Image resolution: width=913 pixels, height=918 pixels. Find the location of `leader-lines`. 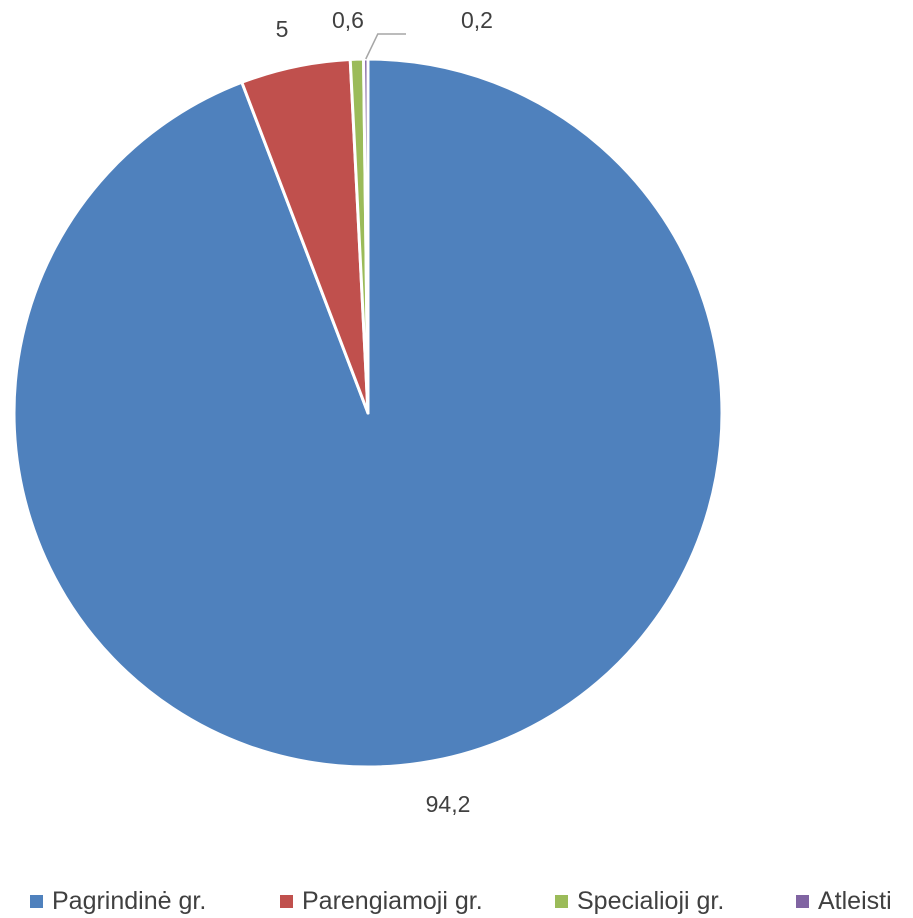

leader-lines is located at coordinates (385, 46).